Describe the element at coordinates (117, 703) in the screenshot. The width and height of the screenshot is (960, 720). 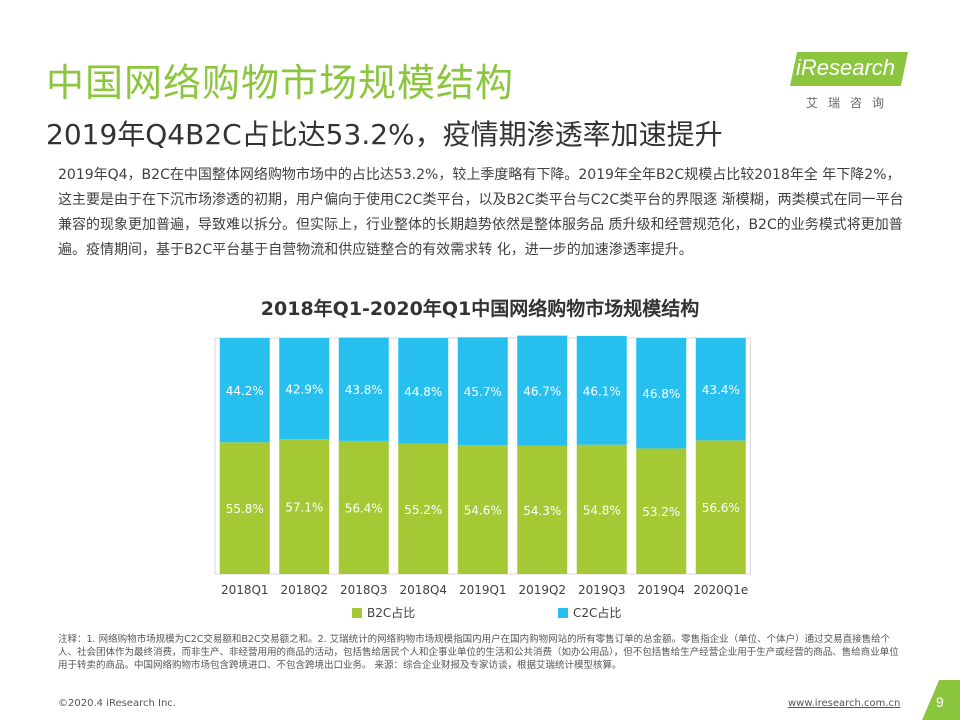
I see `copyright: ©2020.4 iResearch Inc.` at that location.